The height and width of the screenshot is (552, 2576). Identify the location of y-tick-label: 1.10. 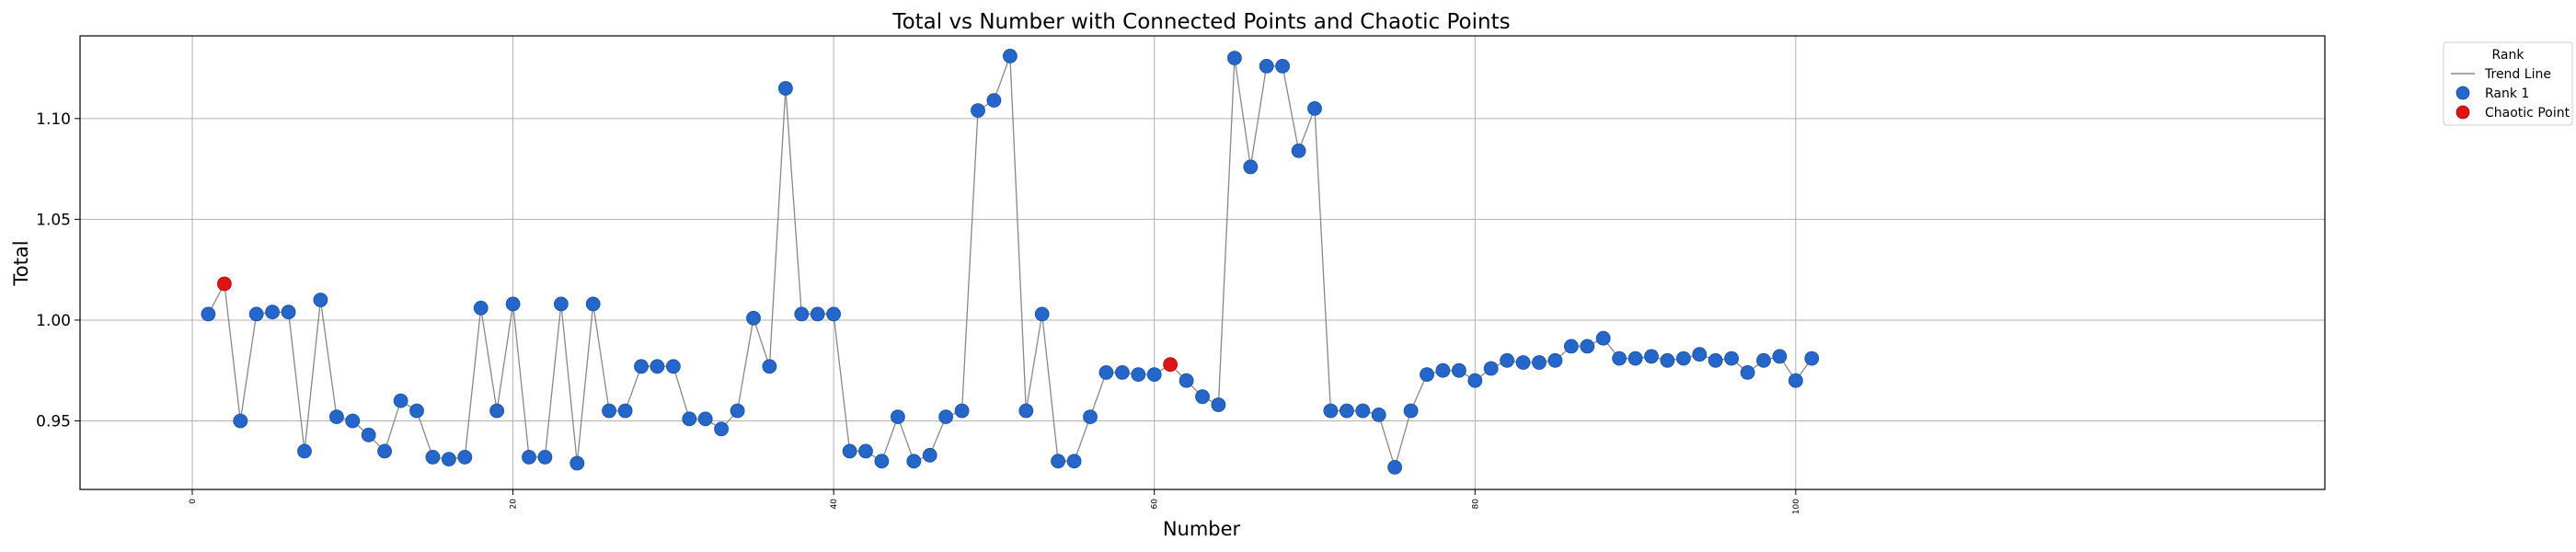
(53, 120).